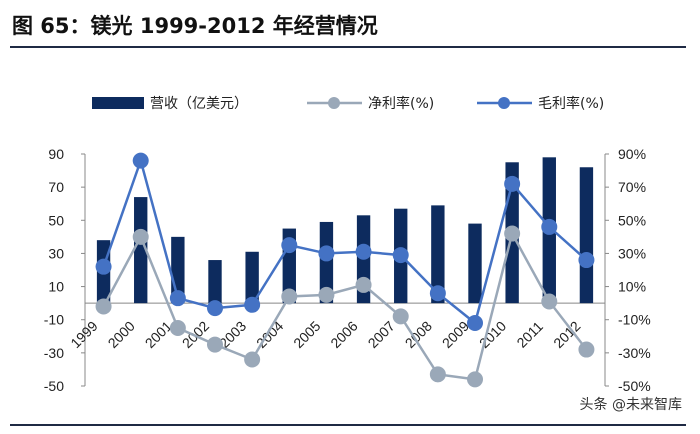 Image resolution: width=700 pixels, height=434 pixels. I want to click on y-left-tick-label: 90, so click(56, 154).